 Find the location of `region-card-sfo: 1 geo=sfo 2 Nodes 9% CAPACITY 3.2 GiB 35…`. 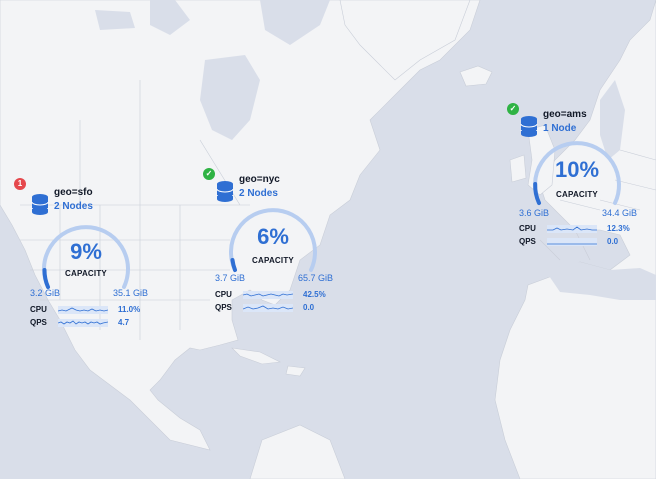

region-card-sfo: 1 geo=sfo 2 Nodes 9% CAPACITY 3.2 GiB 35… is located at coordinates (97, 257).